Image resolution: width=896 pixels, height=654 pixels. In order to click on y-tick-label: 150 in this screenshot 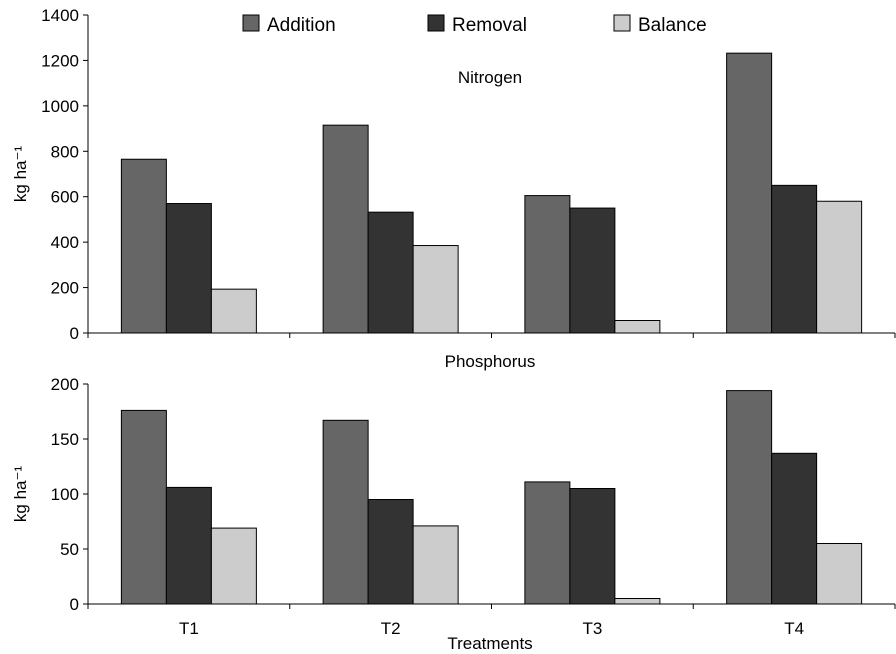, I will do `click(65, 439)`.